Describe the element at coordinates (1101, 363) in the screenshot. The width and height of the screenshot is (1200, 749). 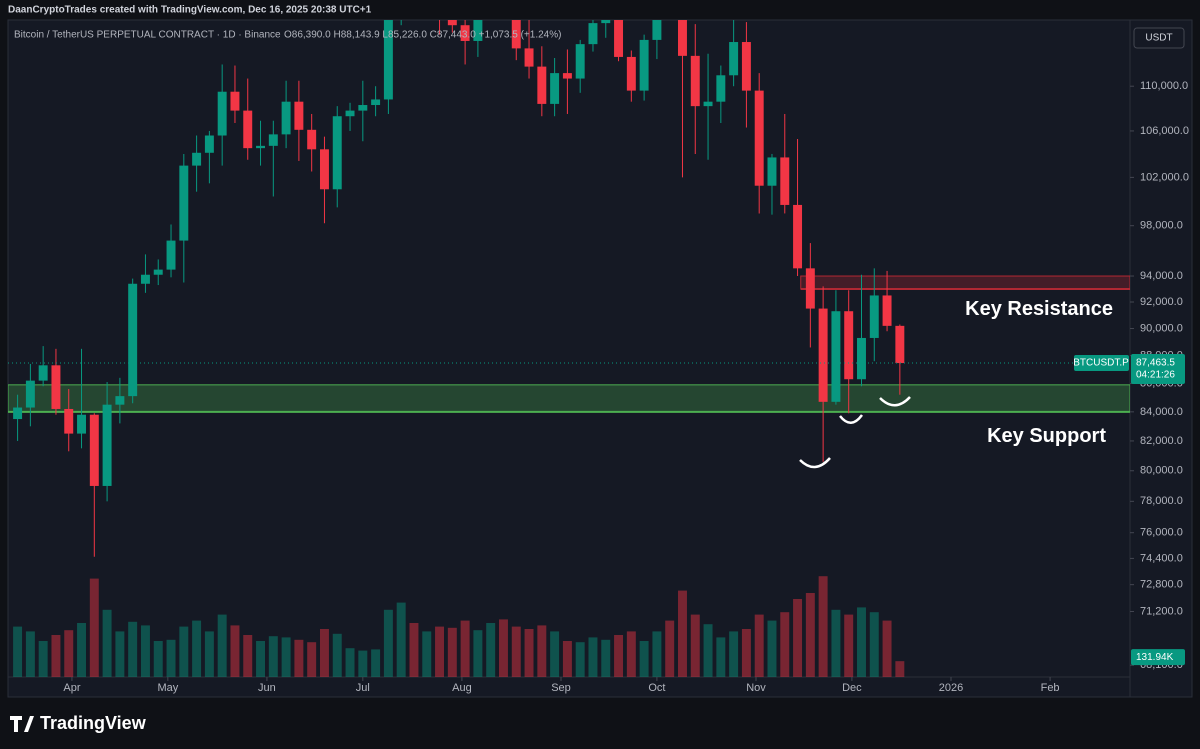
I see `symbol-label: BTCUSDT.P` at that location.